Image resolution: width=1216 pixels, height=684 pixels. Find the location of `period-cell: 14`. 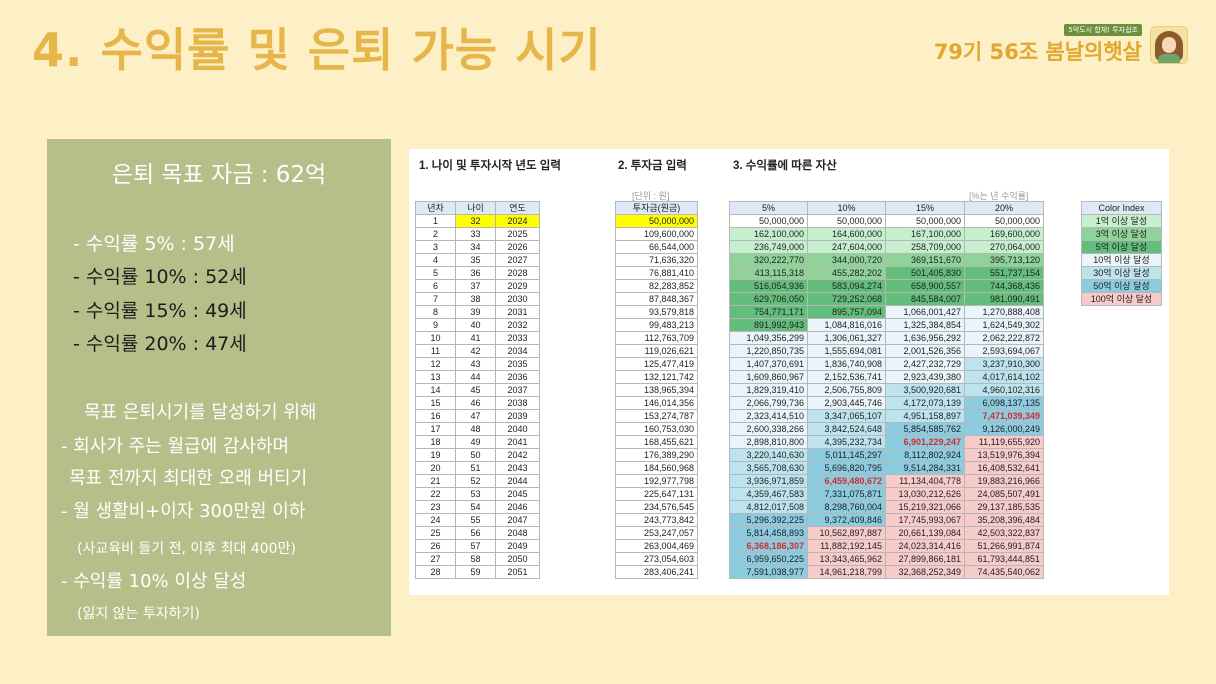

period-cell: 14 is located at coordinates (435, 390).